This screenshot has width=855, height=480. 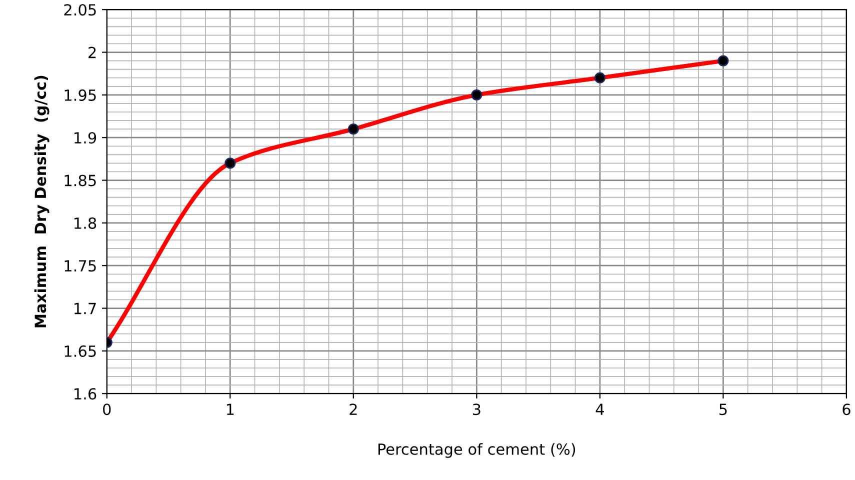 What do you see at coordinates (80, 180) in the screenshot?
I see `y-tick-label: 1.85` at bounding box center [80, 180].